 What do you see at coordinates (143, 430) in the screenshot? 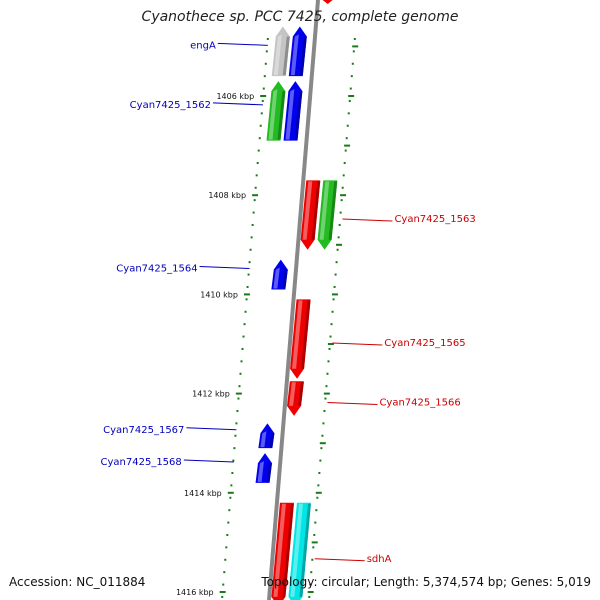
I see `gene-label: Cyan7425_1567` at bounding box center [143, 430].